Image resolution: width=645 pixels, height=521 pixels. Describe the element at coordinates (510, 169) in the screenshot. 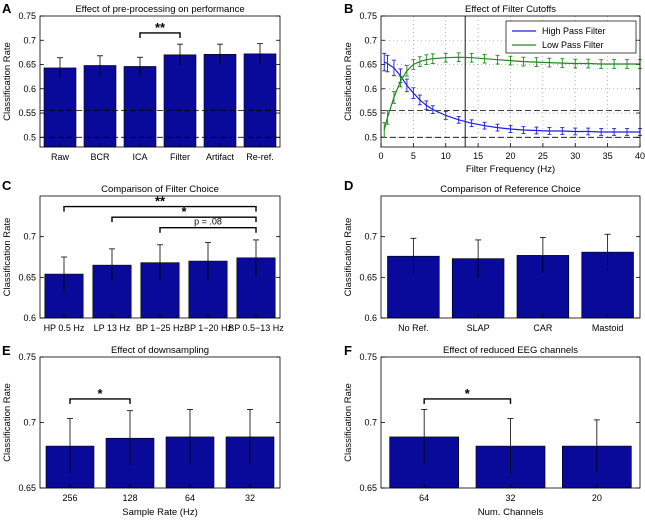

I see `x-axis-label: Filter Frequency (Hz)` at that location.